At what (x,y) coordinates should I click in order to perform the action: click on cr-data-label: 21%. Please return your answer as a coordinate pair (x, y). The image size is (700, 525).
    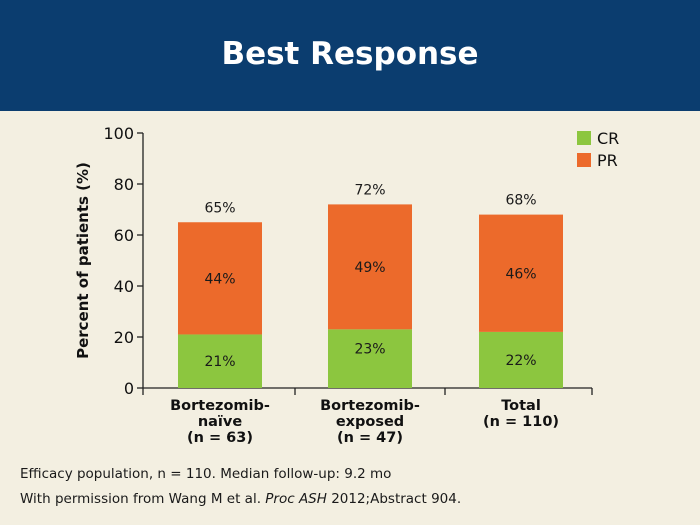
    Looking at the image, I should click on (219, 362).